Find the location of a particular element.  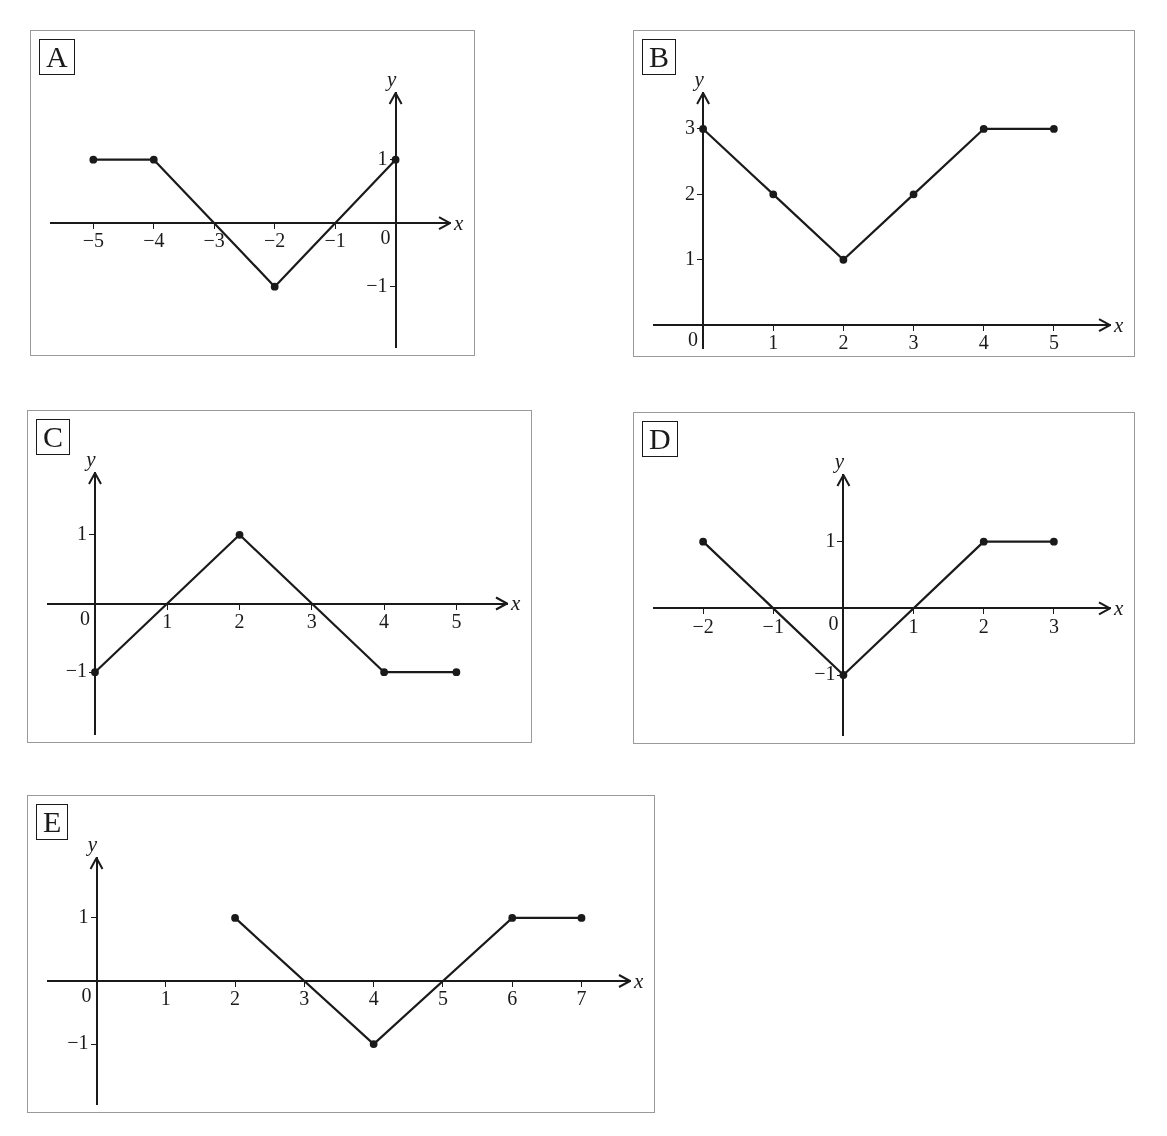

x-tick-label: −4 is located at coordinates (154, 240).